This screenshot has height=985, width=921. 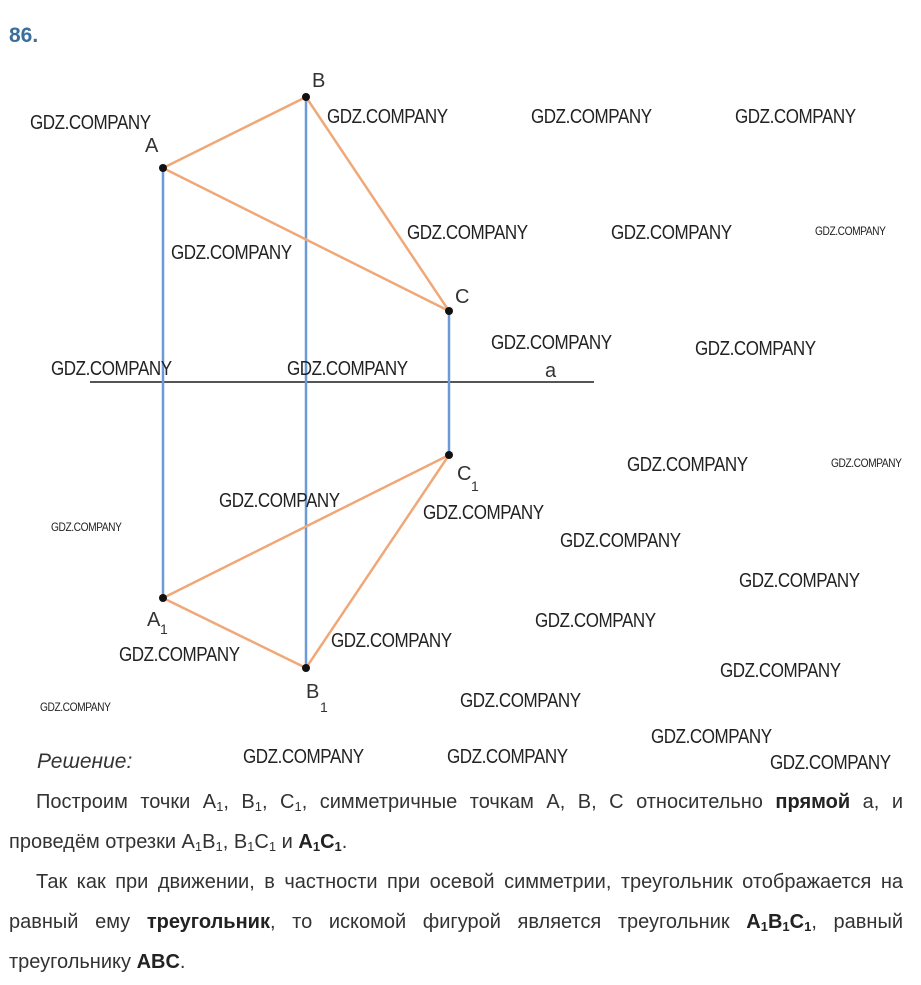 I want to click on point-b1, so click(x=306, y=668).